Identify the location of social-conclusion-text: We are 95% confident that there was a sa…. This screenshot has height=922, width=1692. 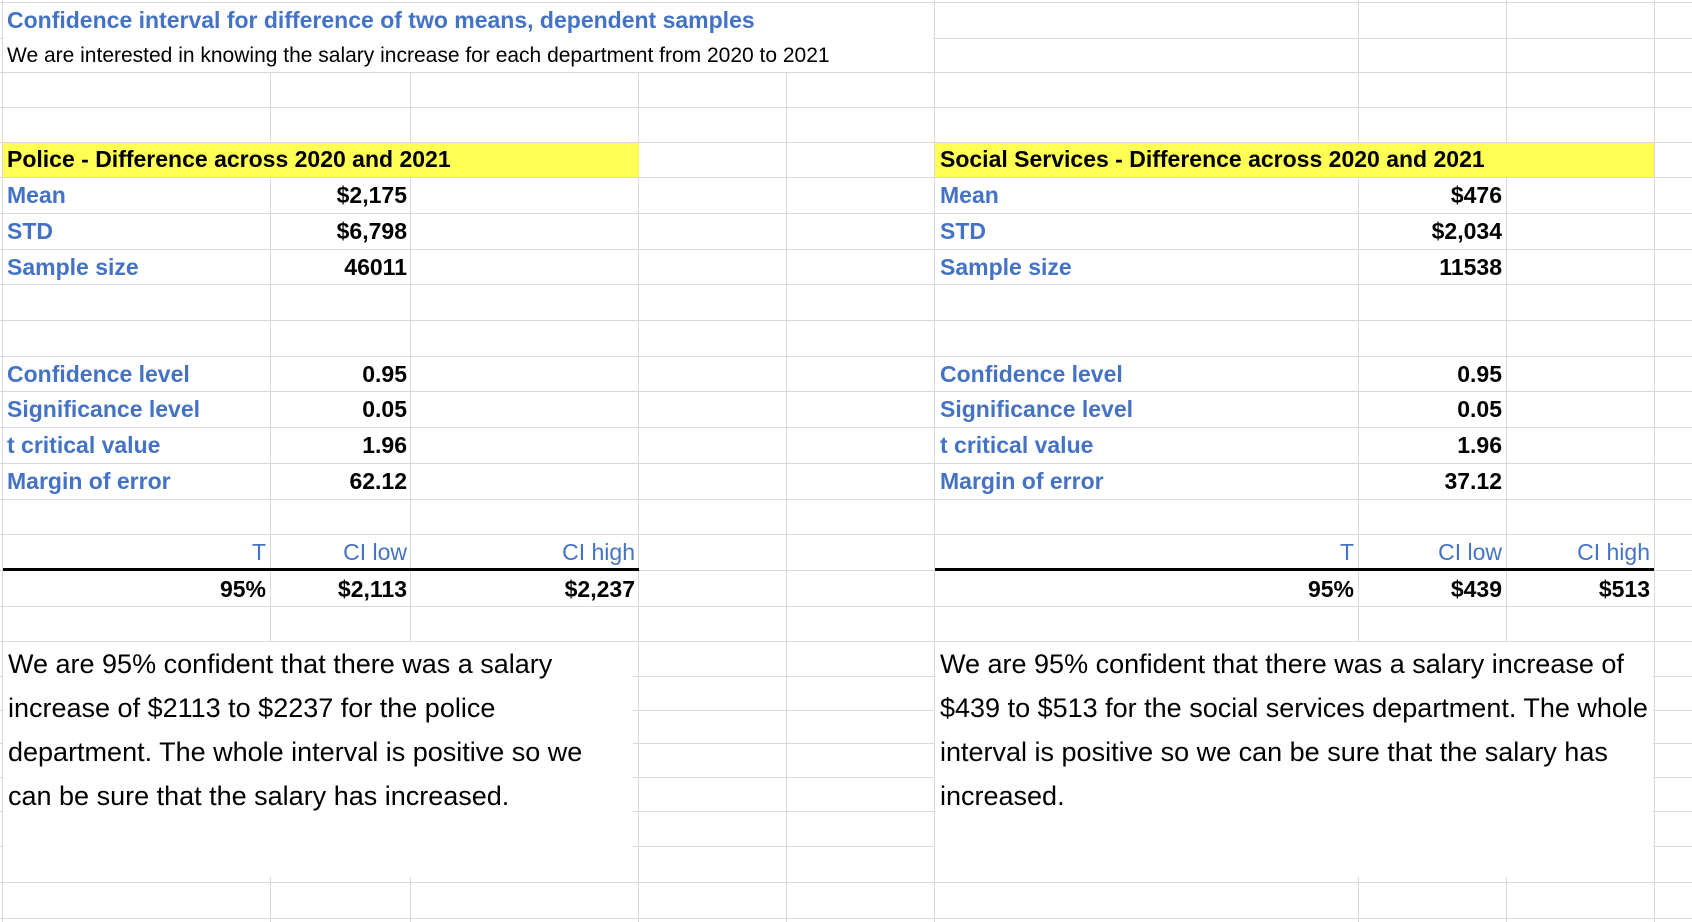
(1294, 759).